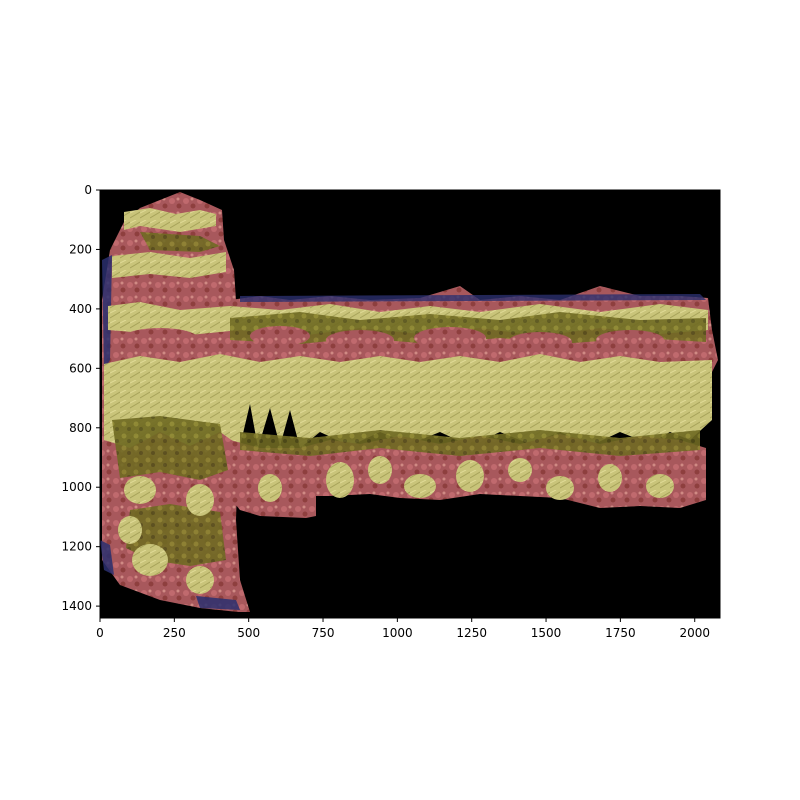 The image size is (800, 800). I want to click on x-tick-label: 500, so click(248, 633).